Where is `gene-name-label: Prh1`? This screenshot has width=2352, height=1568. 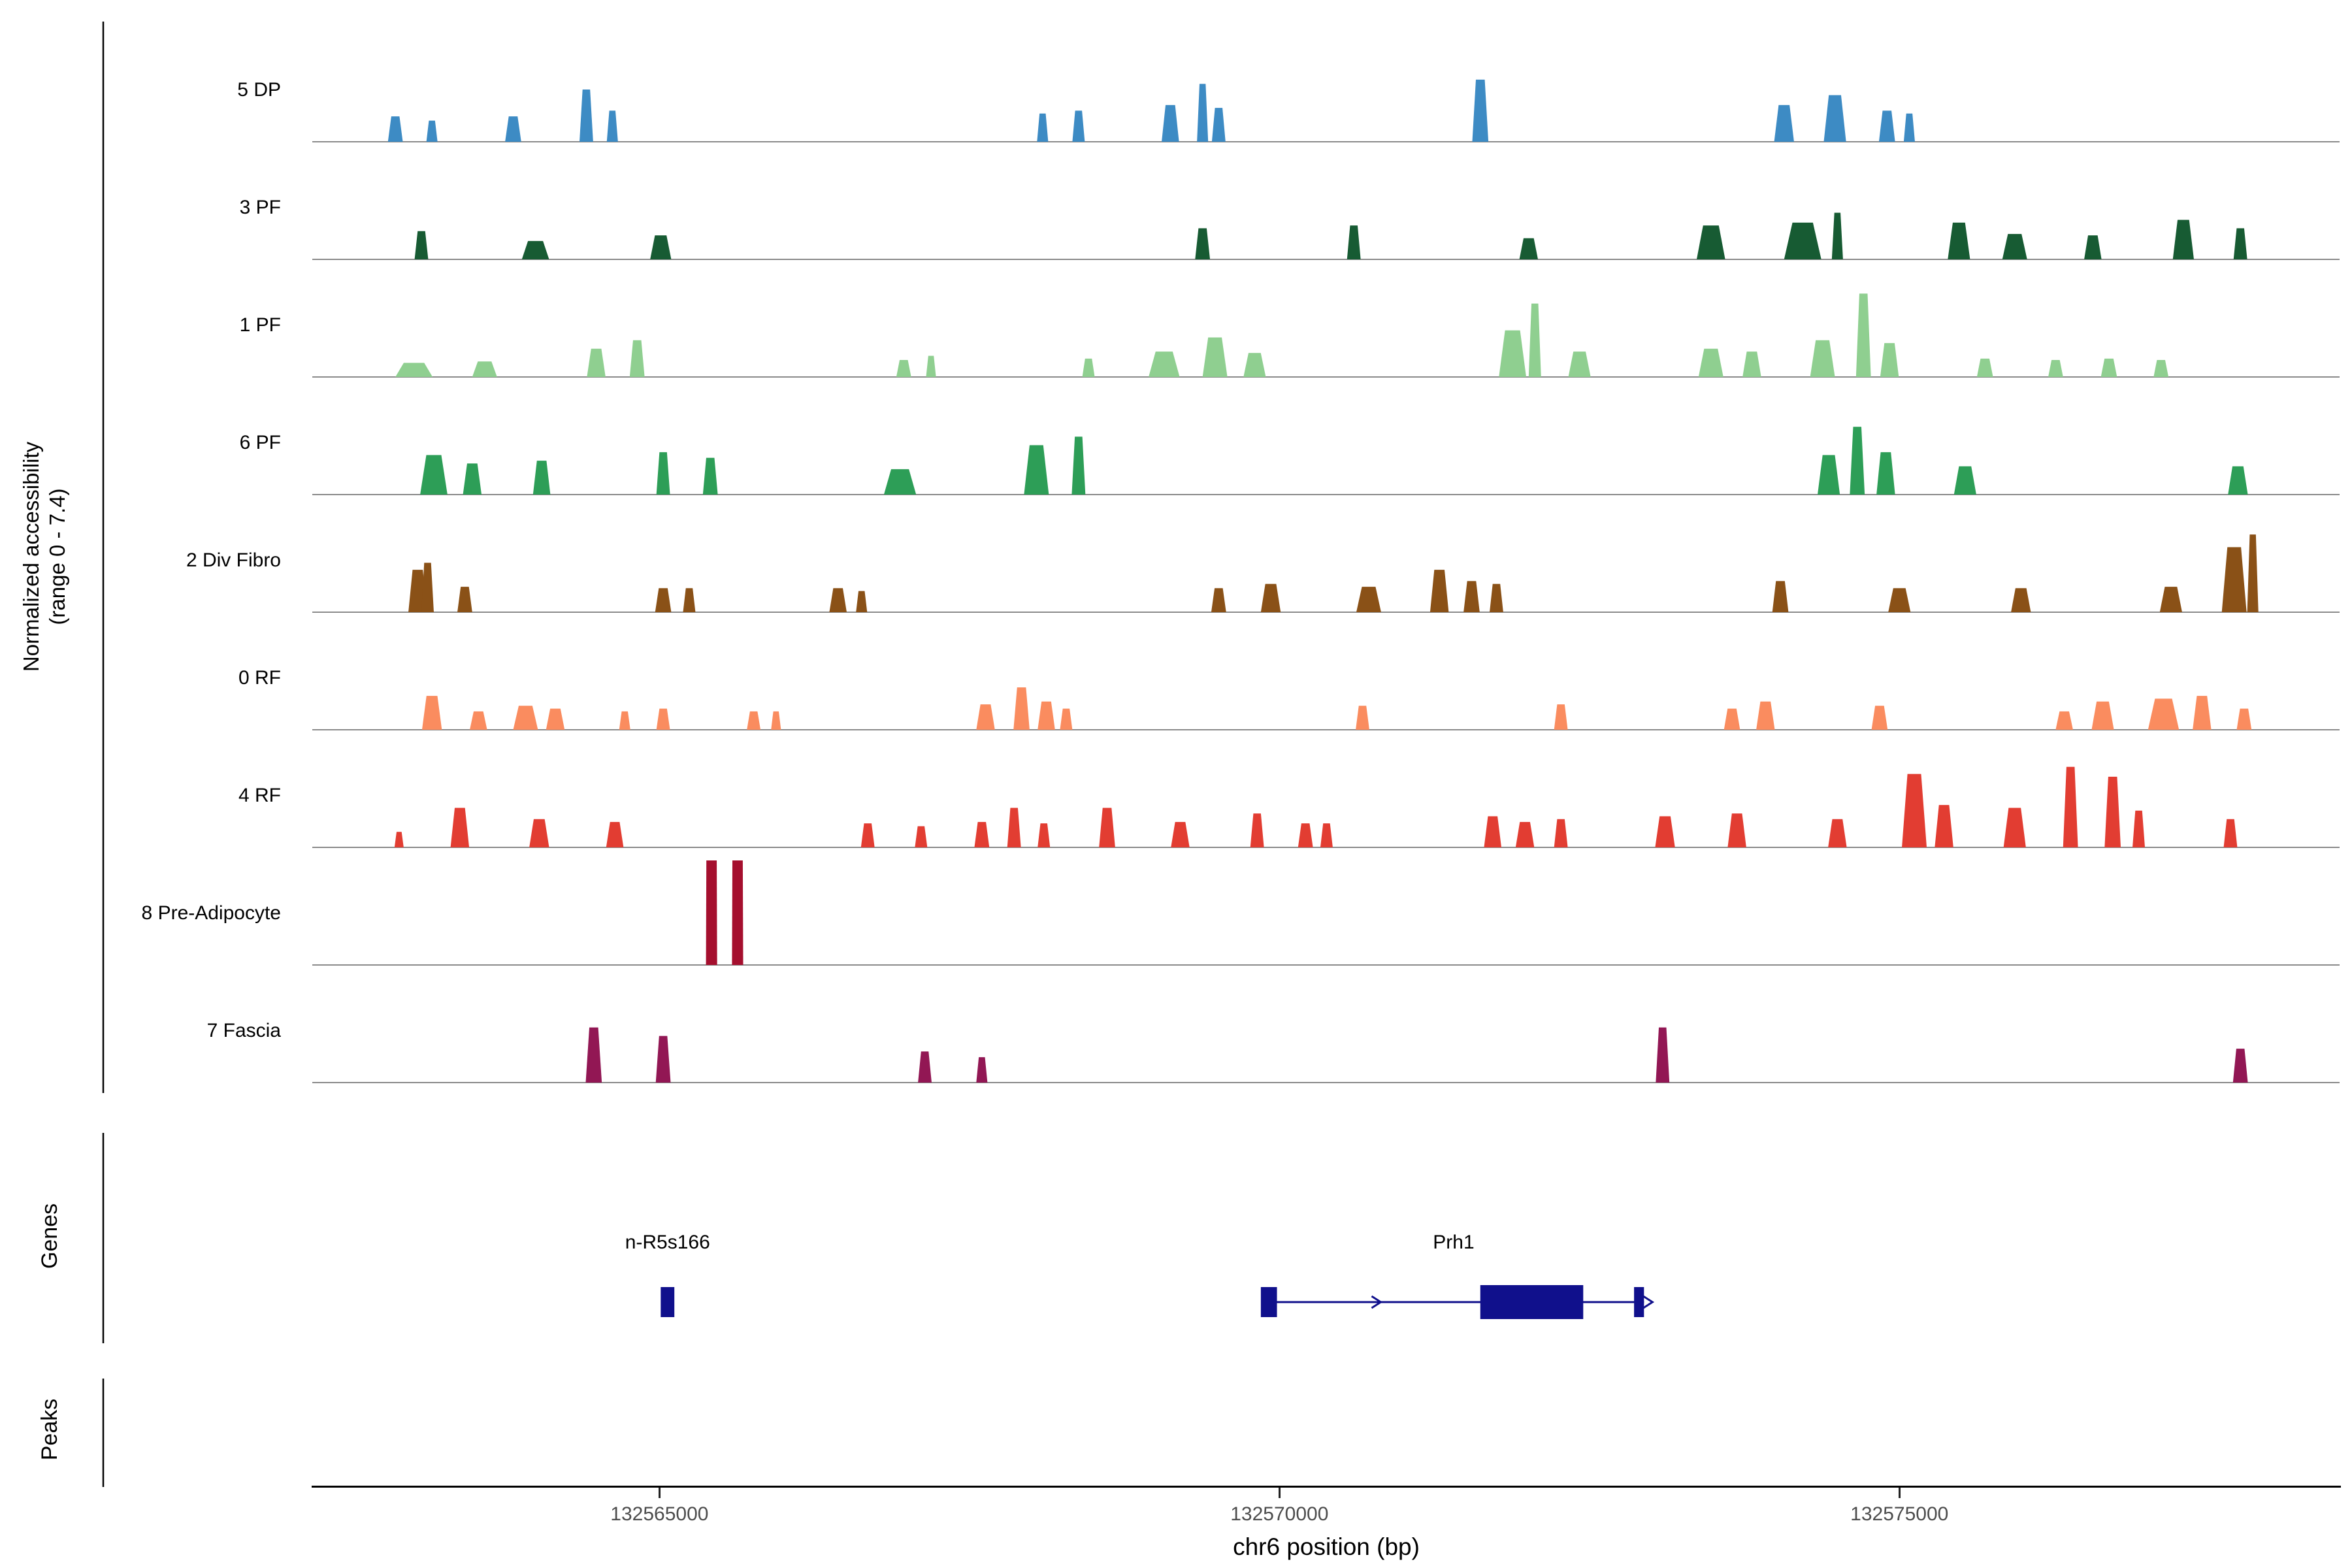 gene-name-label: Prh1 is located at coordinates (1453, 1242).